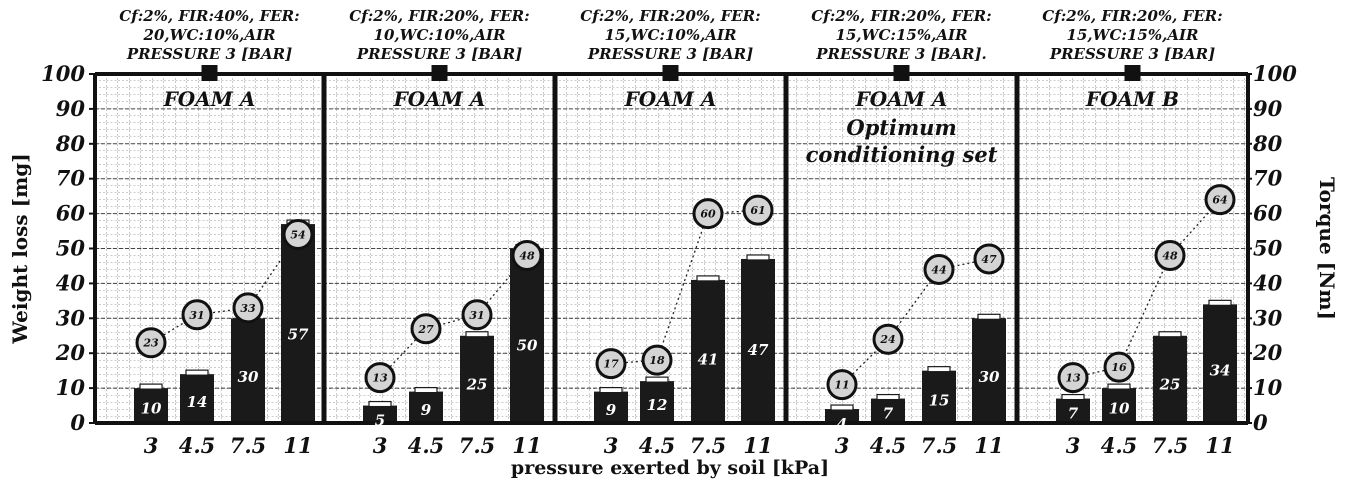  I want to click on y-tick-label: 30, so click(71, 317).